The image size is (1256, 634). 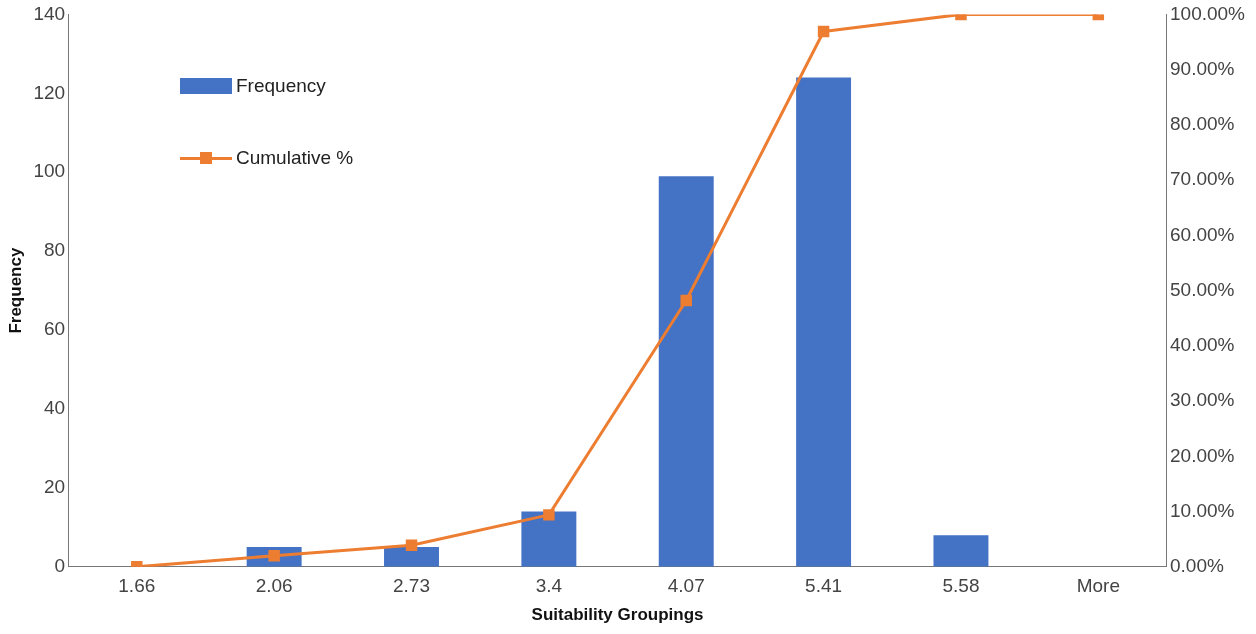 What do you see at coordinates (1196, 566) in the screenshot?
I see `y2-tick-label: 0.00%` at bounding box center [1196, 566].